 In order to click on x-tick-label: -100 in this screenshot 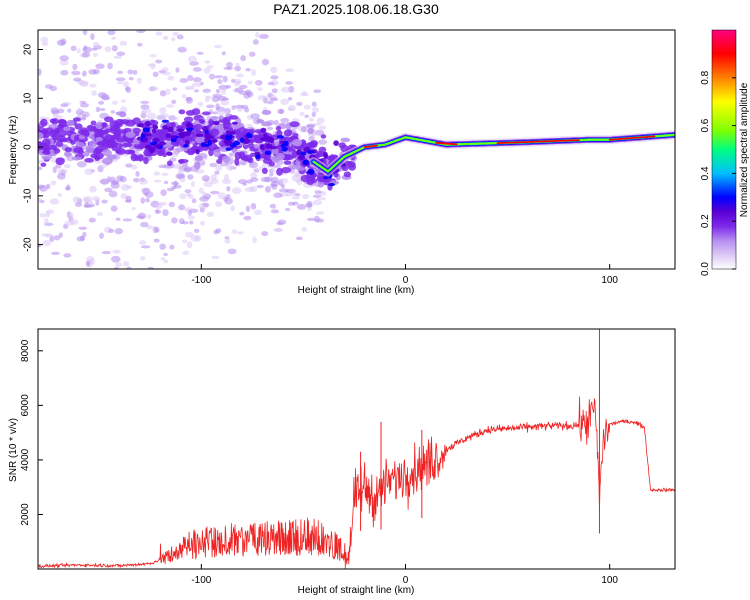, I will do `click(201, 280)`.